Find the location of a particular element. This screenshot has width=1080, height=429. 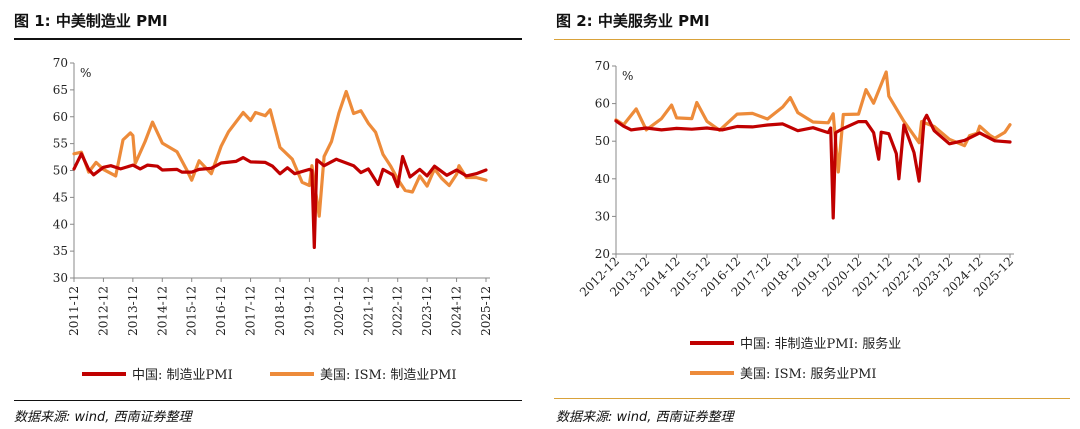

x-tick-label: 2021-12 is located at coordinates (368, 311).